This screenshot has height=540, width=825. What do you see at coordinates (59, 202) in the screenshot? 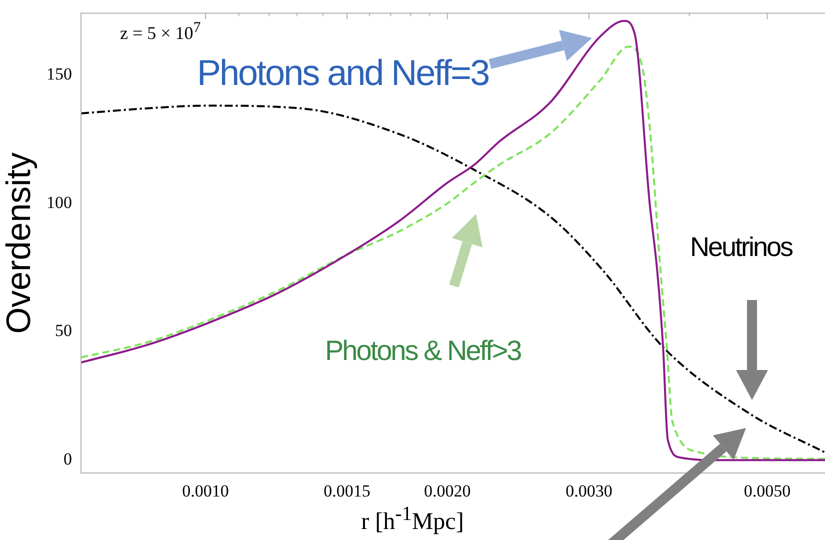
I see `y-tick-label: 100` at bounding box center [59, 202].